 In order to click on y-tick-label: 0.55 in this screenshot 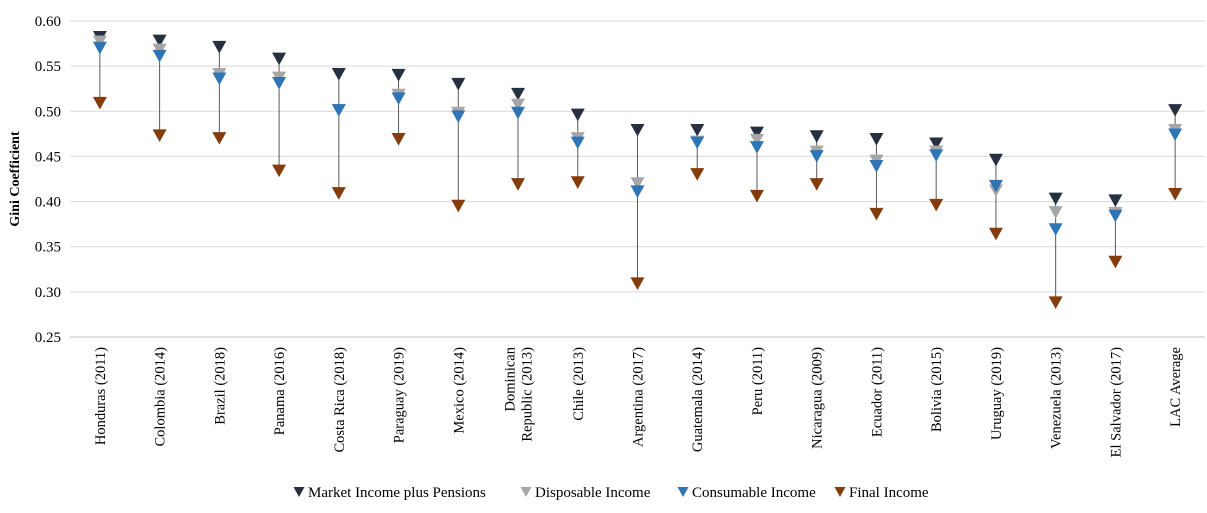, I will do `click(48, 67)`.